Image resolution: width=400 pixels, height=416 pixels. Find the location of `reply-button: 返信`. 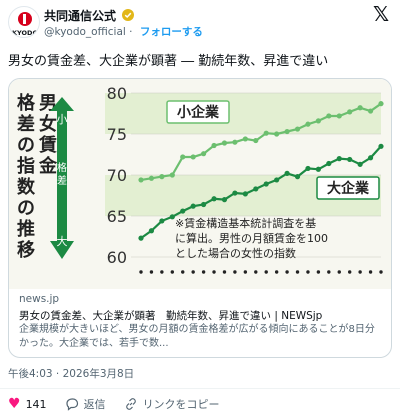

reply-button: 返信 is located at coordinates (85, 404).